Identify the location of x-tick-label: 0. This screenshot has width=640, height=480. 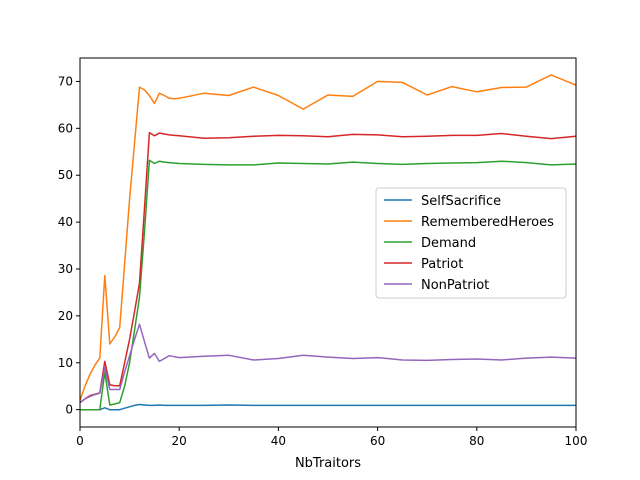
(80, 441).